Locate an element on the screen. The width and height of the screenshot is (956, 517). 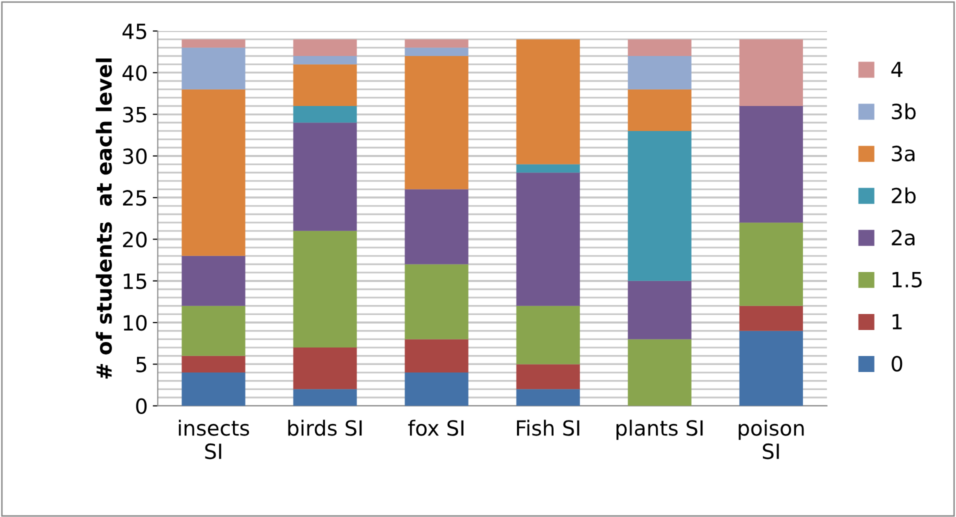
legend-label: 1 is located at coordinates (897, 322).